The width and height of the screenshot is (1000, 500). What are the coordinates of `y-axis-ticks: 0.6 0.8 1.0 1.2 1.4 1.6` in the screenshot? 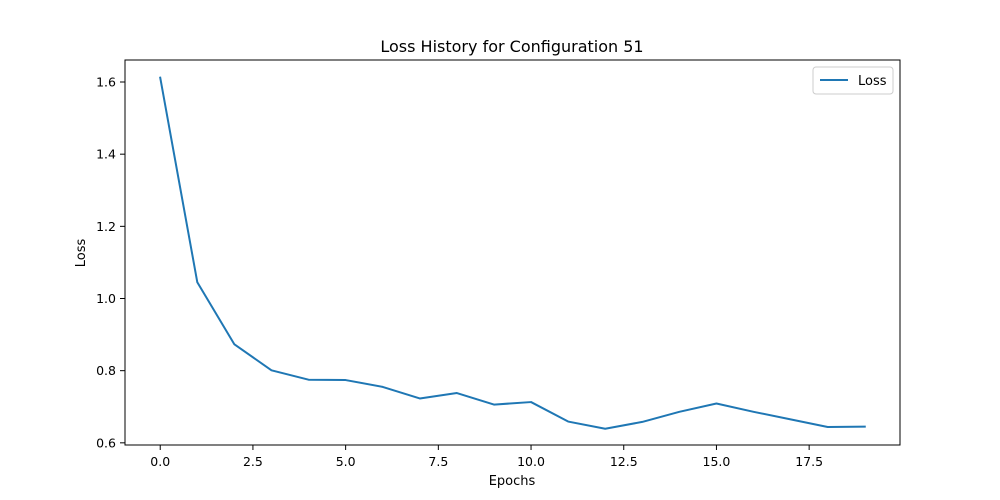 It's located at (110, 262).